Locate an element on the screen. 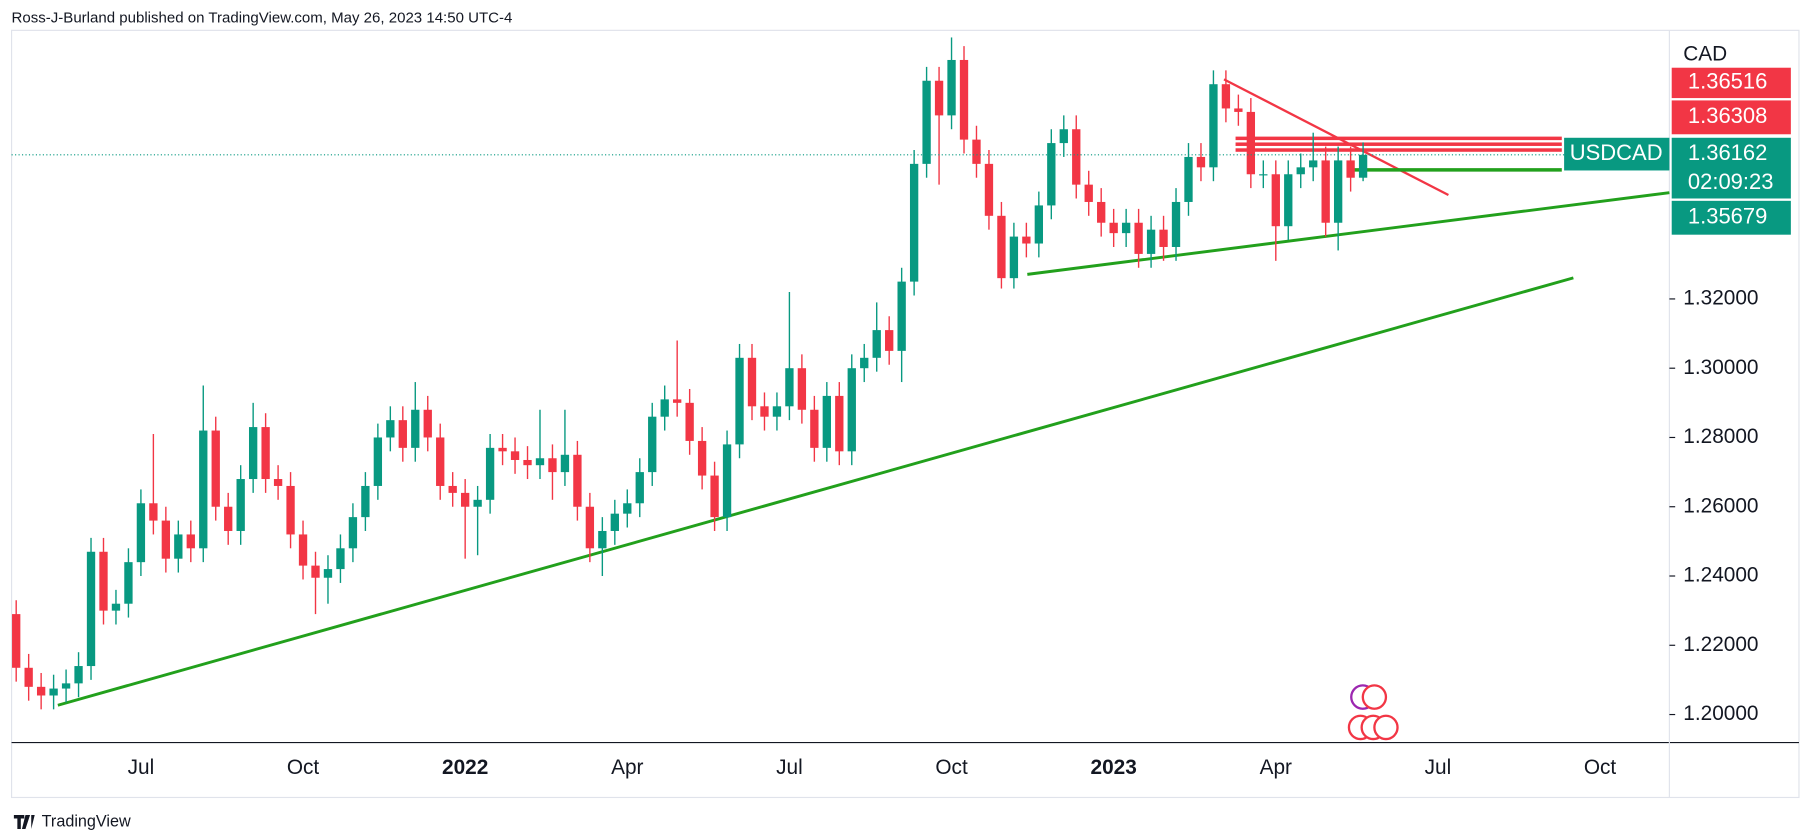 The image size is (1814, 836). x-tick-label: 2023 is located at coordinates (1114, 767).